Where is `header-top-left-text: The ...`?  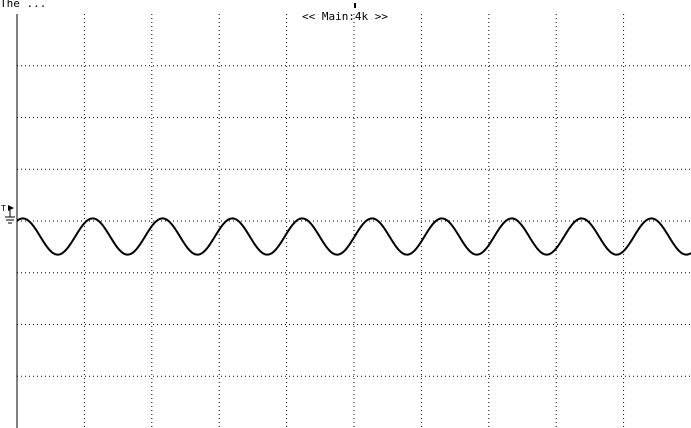 header-top-left-text: The ... is located at coordinates (23, 5).